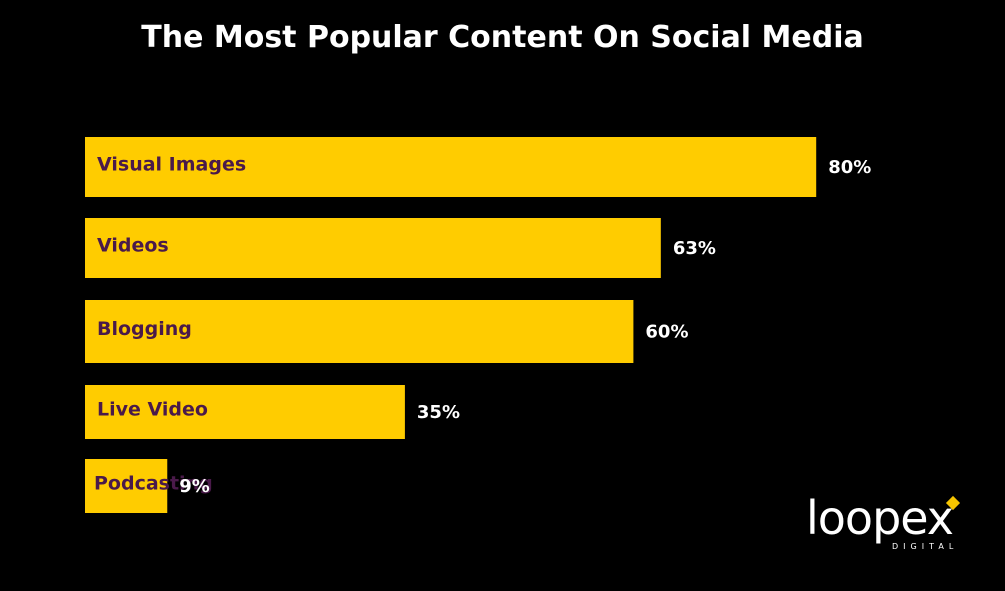 This screenshot has width=1005, height=591. Describe the element at coordinates (880, 518) in the screenshot. I see `logo-wordmark: loopex` at that location.